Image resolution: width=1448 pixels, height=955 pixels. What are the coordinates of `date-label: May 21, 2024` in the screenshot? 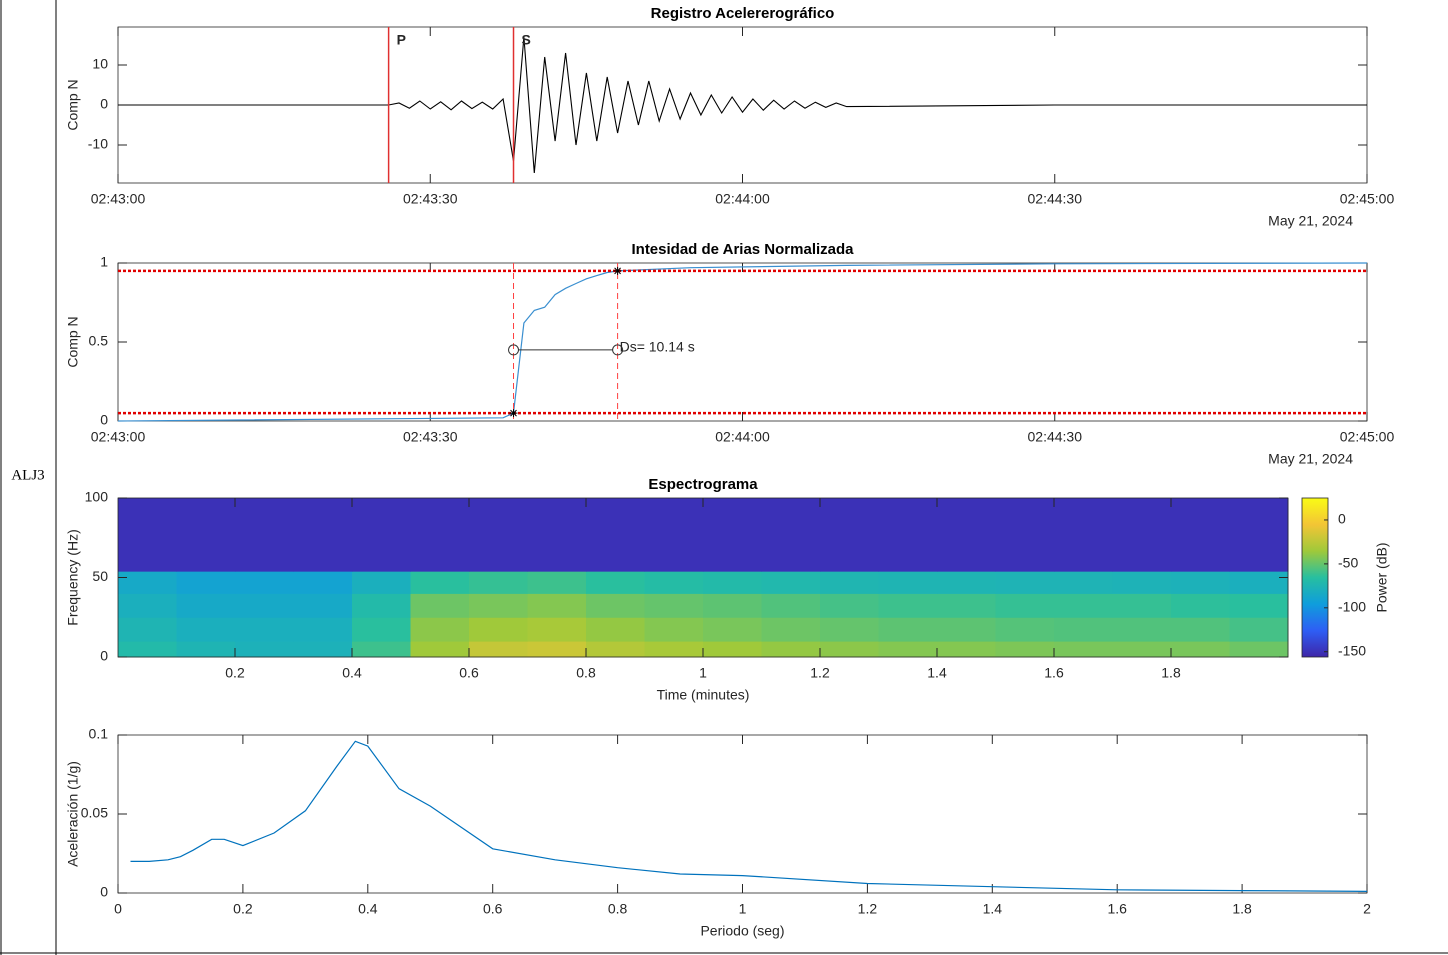 It's located at (1310, 221).